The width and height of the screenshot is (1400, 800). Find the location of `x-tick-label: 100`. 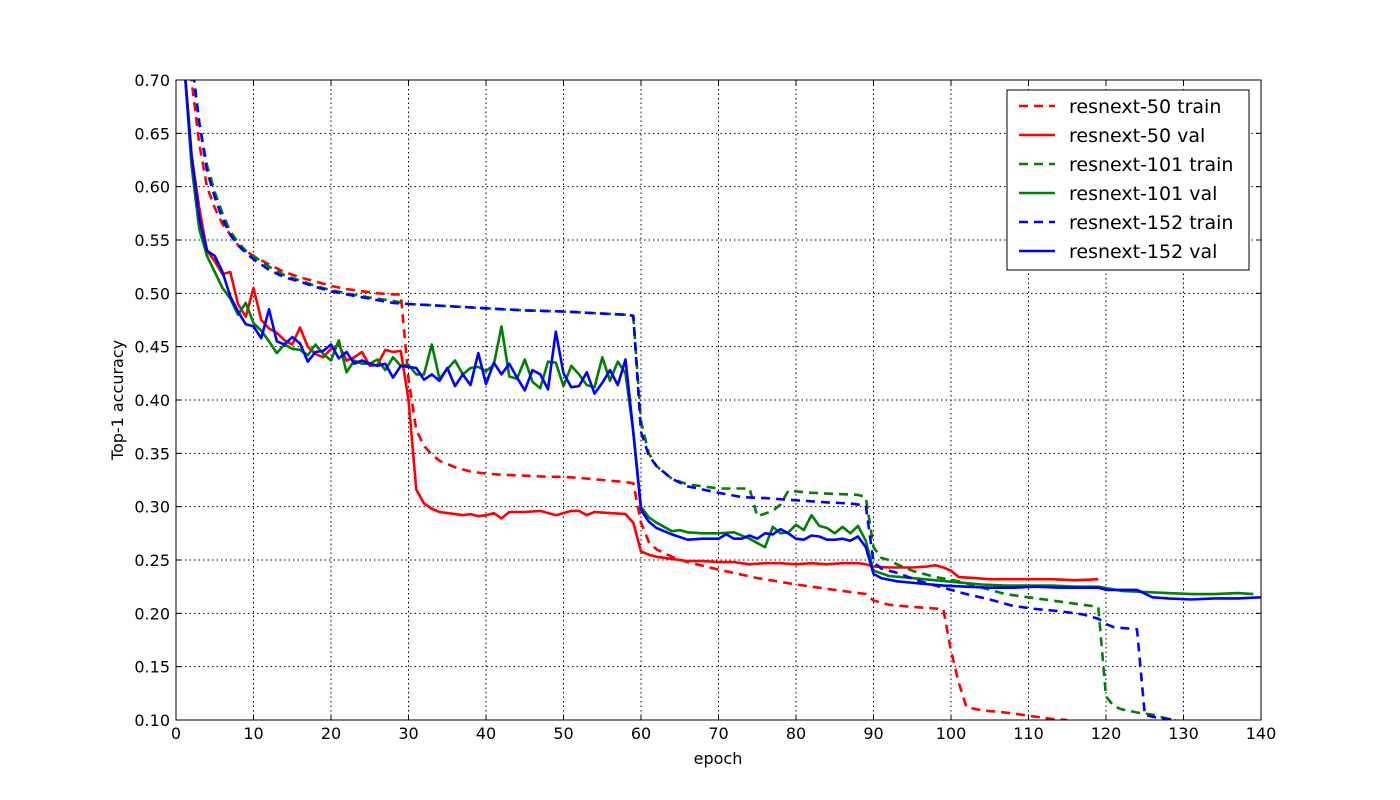

x-tick-label: 100 is located at coordinates (951, 733).